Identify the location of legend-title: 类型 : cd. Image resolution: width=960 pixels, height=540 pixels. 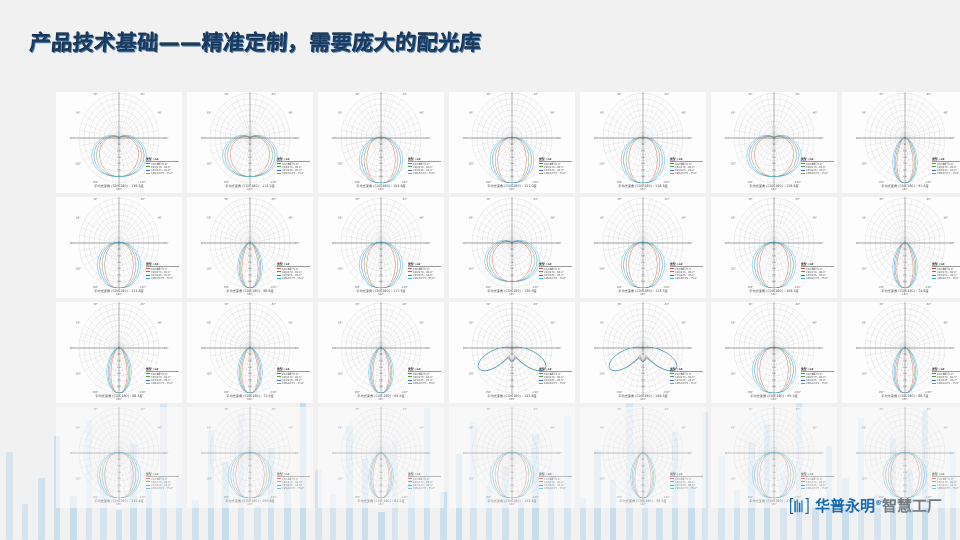
(424, 475).